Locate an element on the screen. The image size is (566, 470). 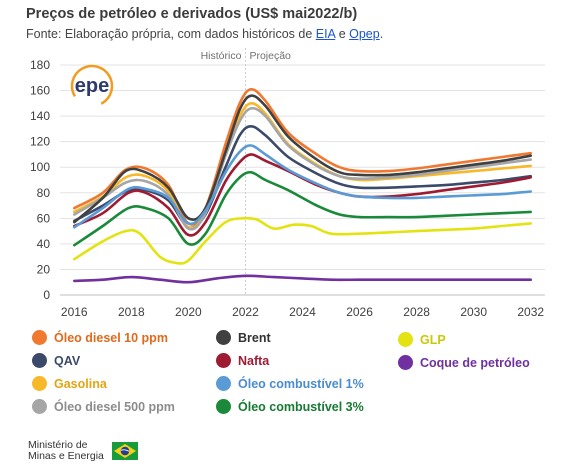
epe-logo-ring is located at coordinates (92, 86).